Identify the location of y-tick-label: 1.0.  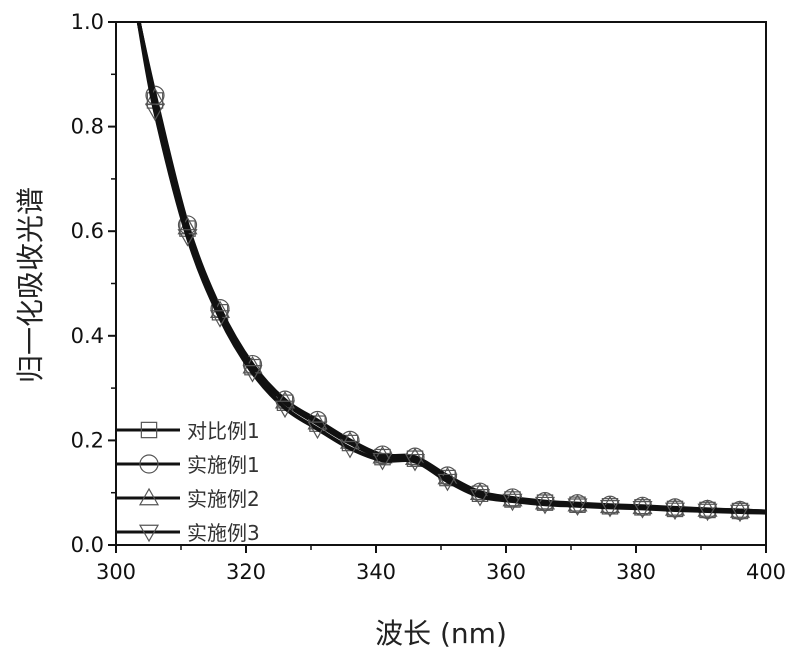
(87, 22).